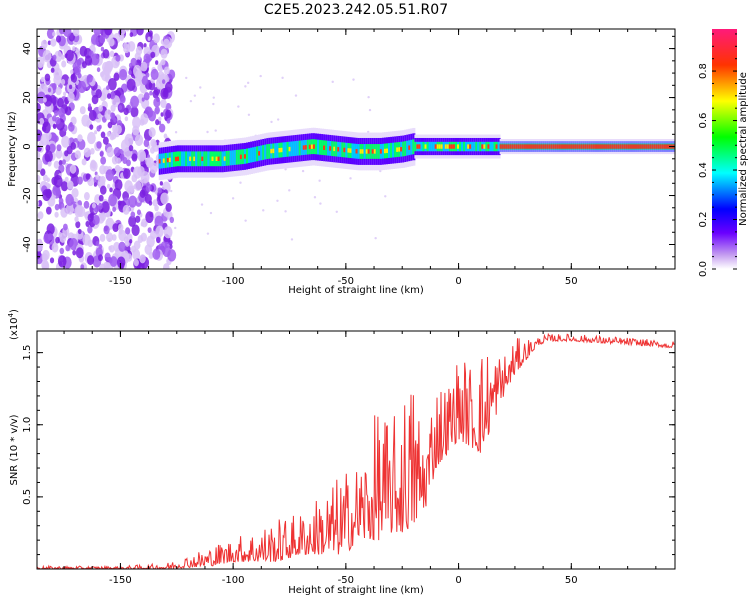  What do you see at coordinates (458, 580) in the screenshot?
I see `snr-x-tick-label: 0` at bounding box center [458, 580].